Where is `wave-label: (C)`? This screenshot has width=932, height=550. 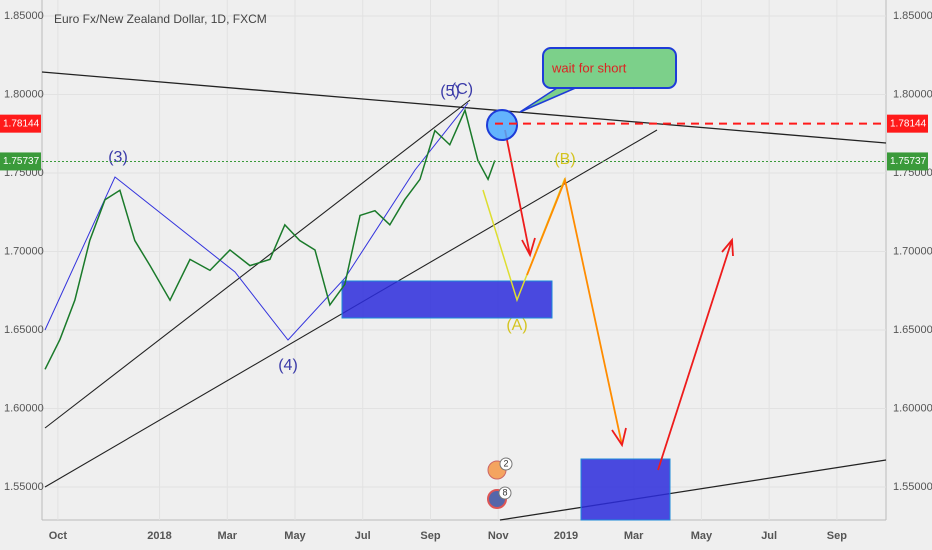 wave-label: (C) is located at coordinates (462, 89).